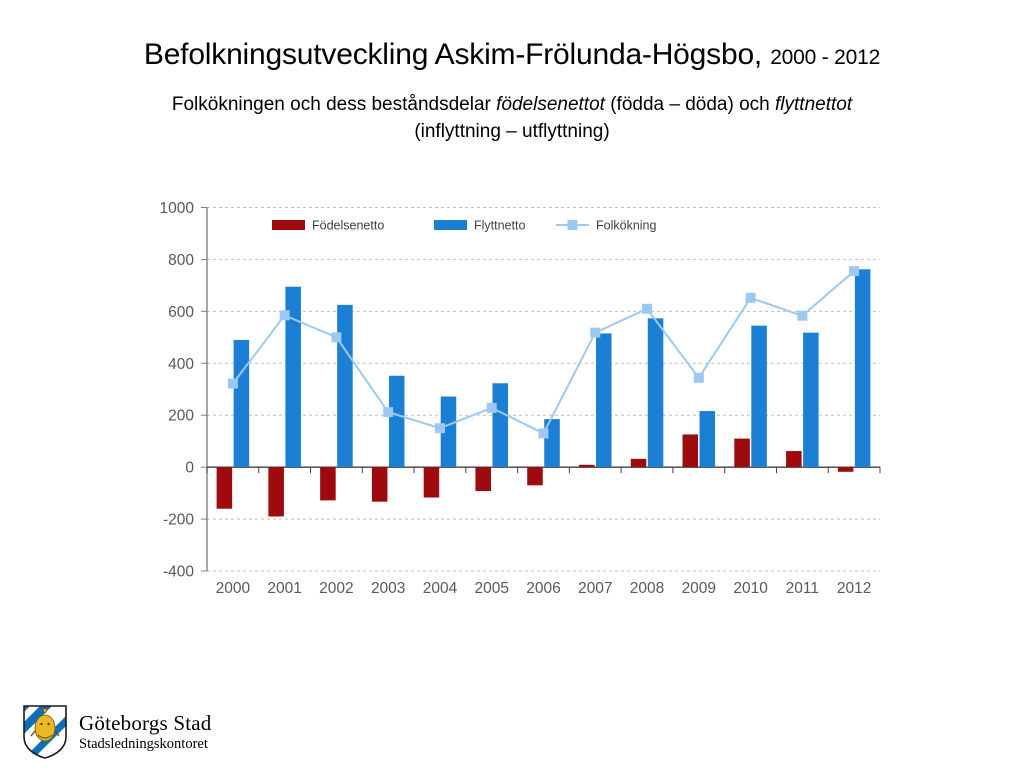 The image size is (1024, 768). I want to click on legend-item: Flyttnetto, so click(479, 226).